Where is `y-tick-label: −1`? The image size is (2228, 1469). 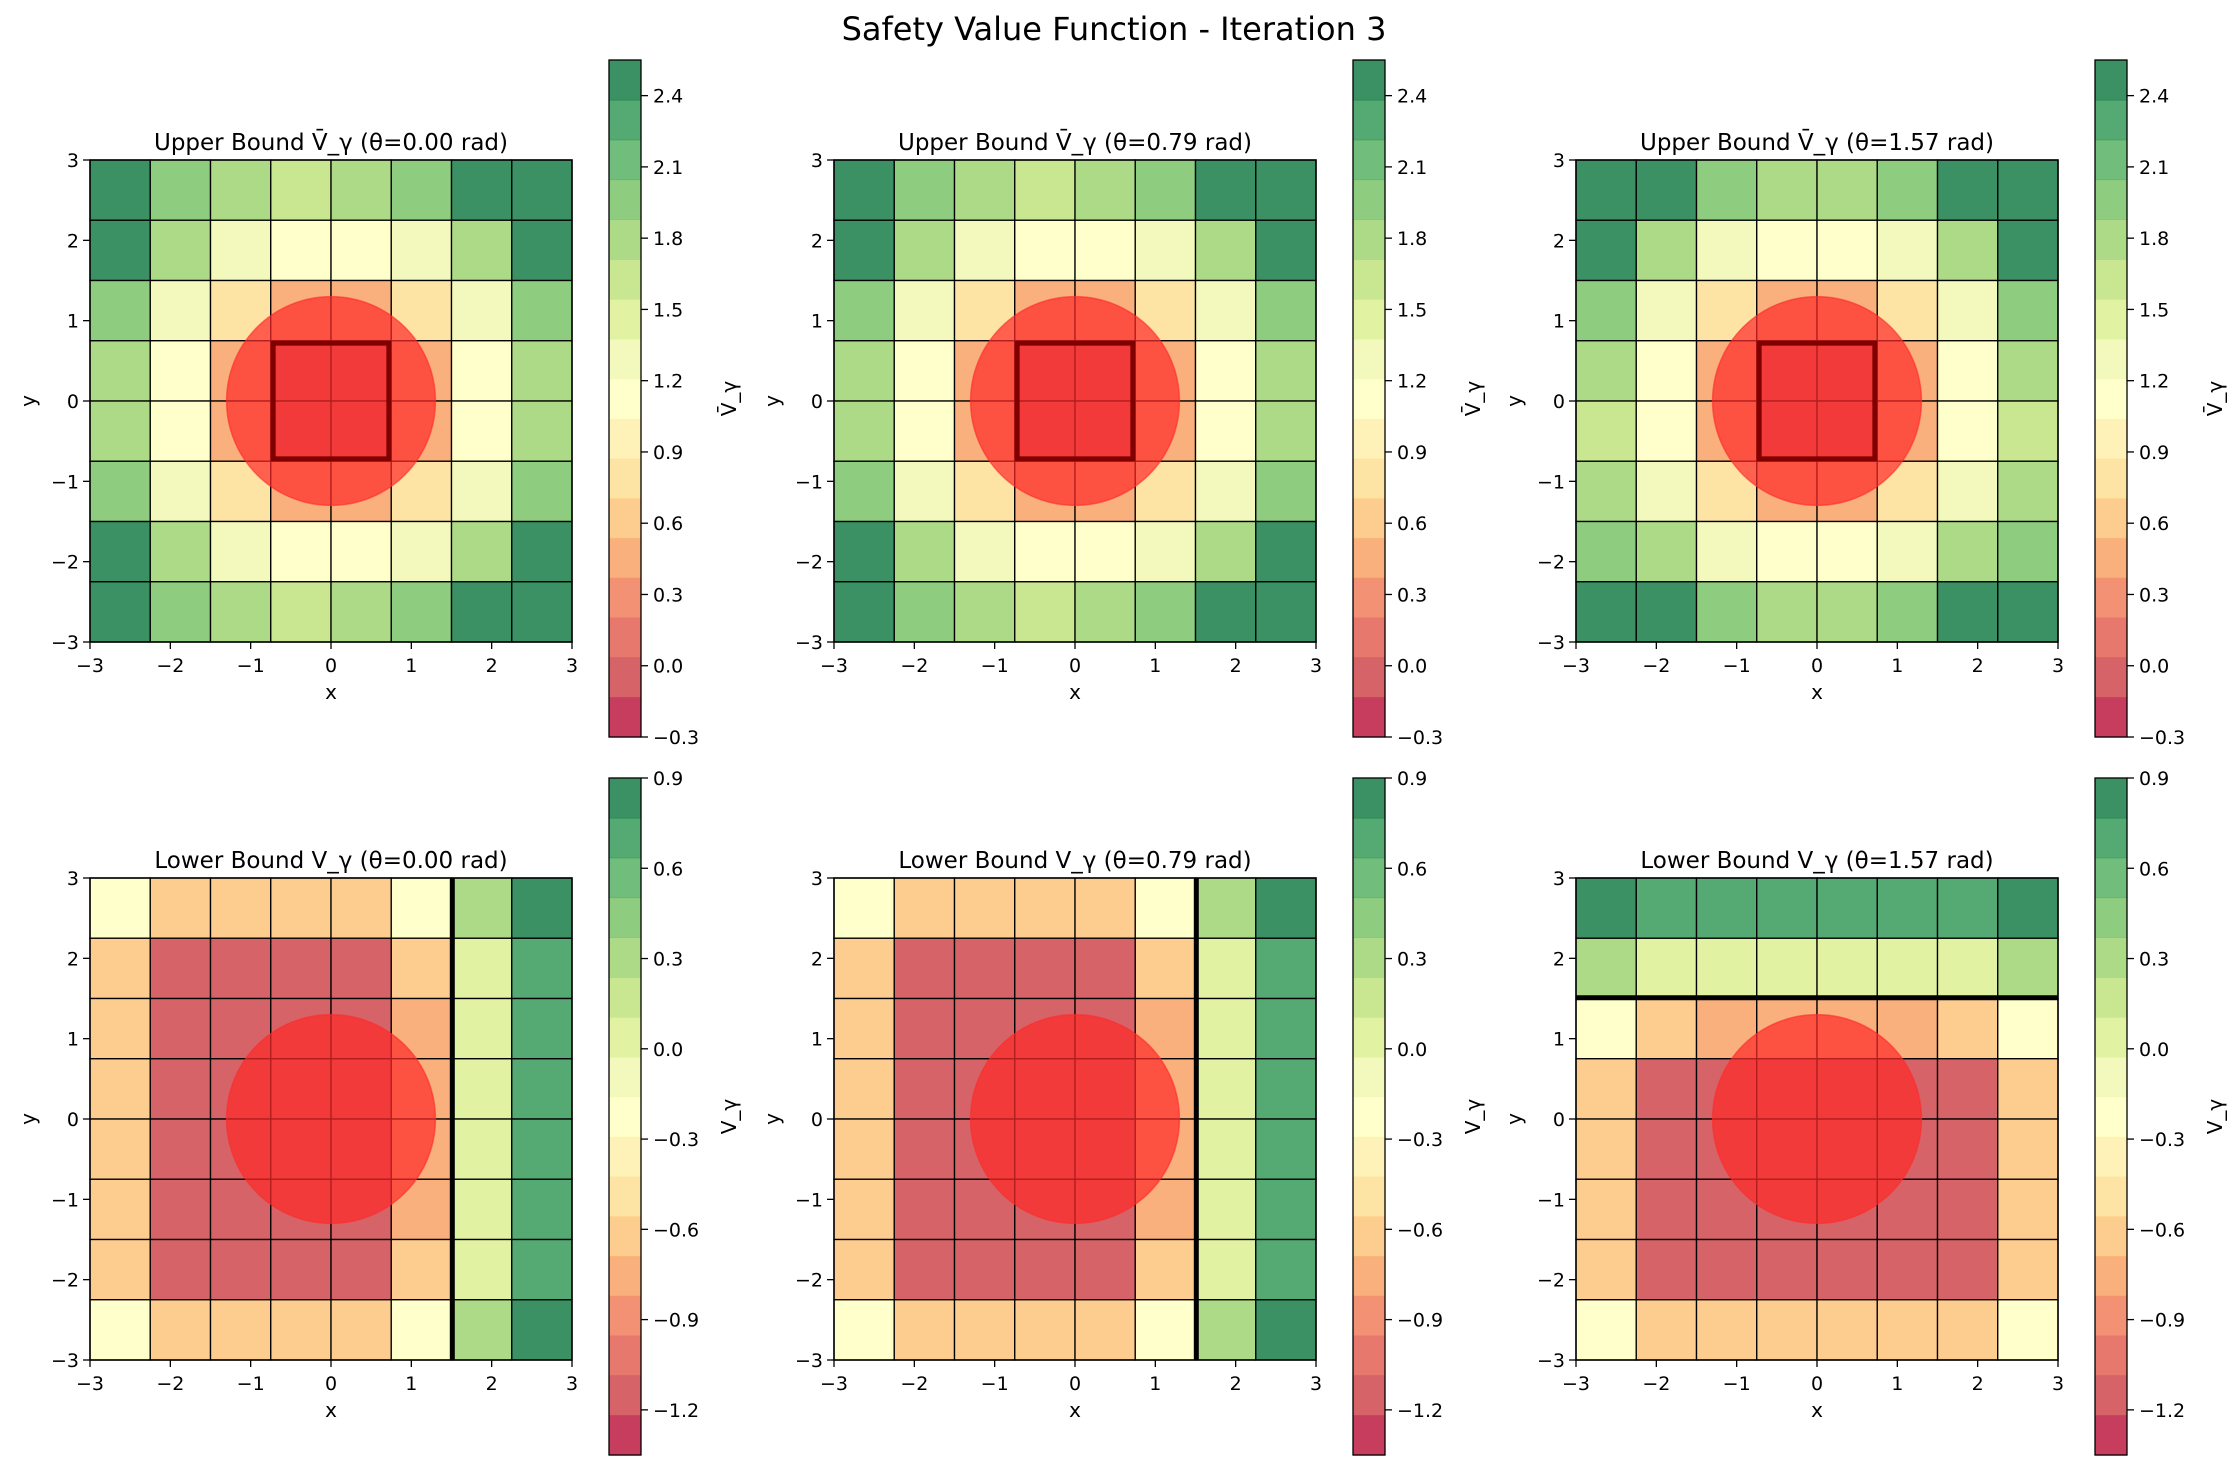 y-tick-label: −1 is located at coordinates (809, 482).